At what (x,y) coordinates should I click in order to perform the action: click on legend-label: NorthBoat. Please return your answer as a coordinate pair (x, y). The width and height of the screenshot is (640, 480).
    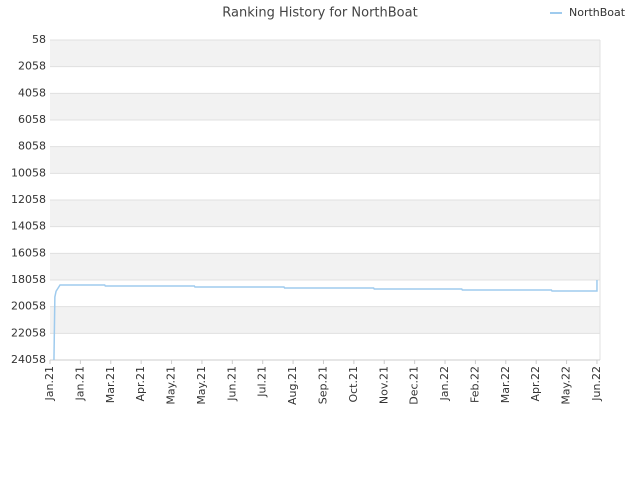
    Looking at the image, I should click on (597, 12).